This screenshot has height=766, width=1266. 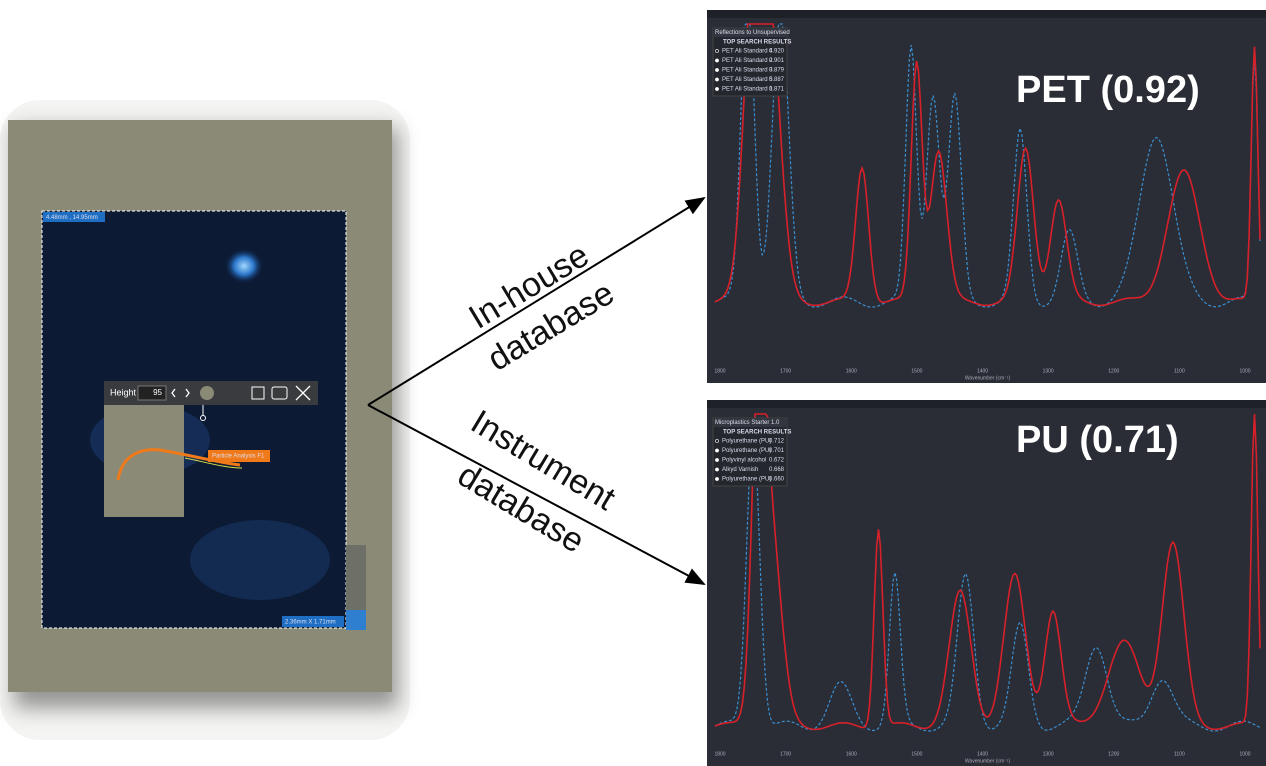 I want to click on inset, so click(x=144, y=461).